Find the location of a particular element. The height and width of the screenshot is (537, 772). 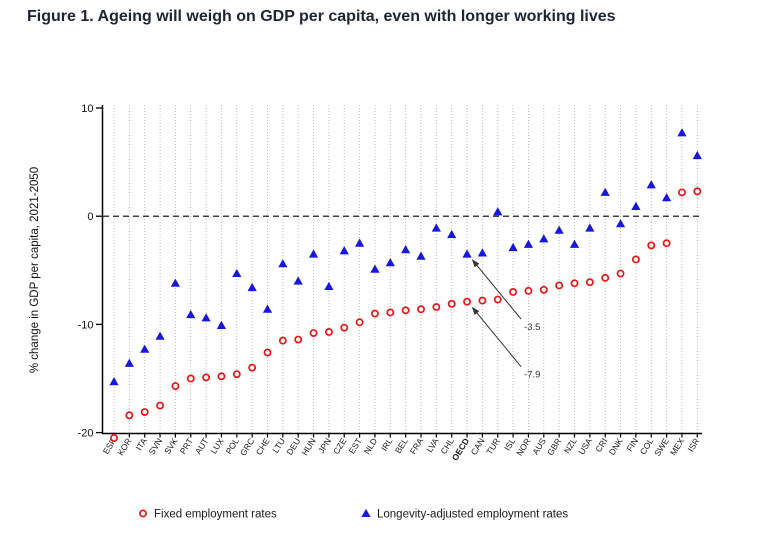

point-JPN is located at coordinates (328, 332).